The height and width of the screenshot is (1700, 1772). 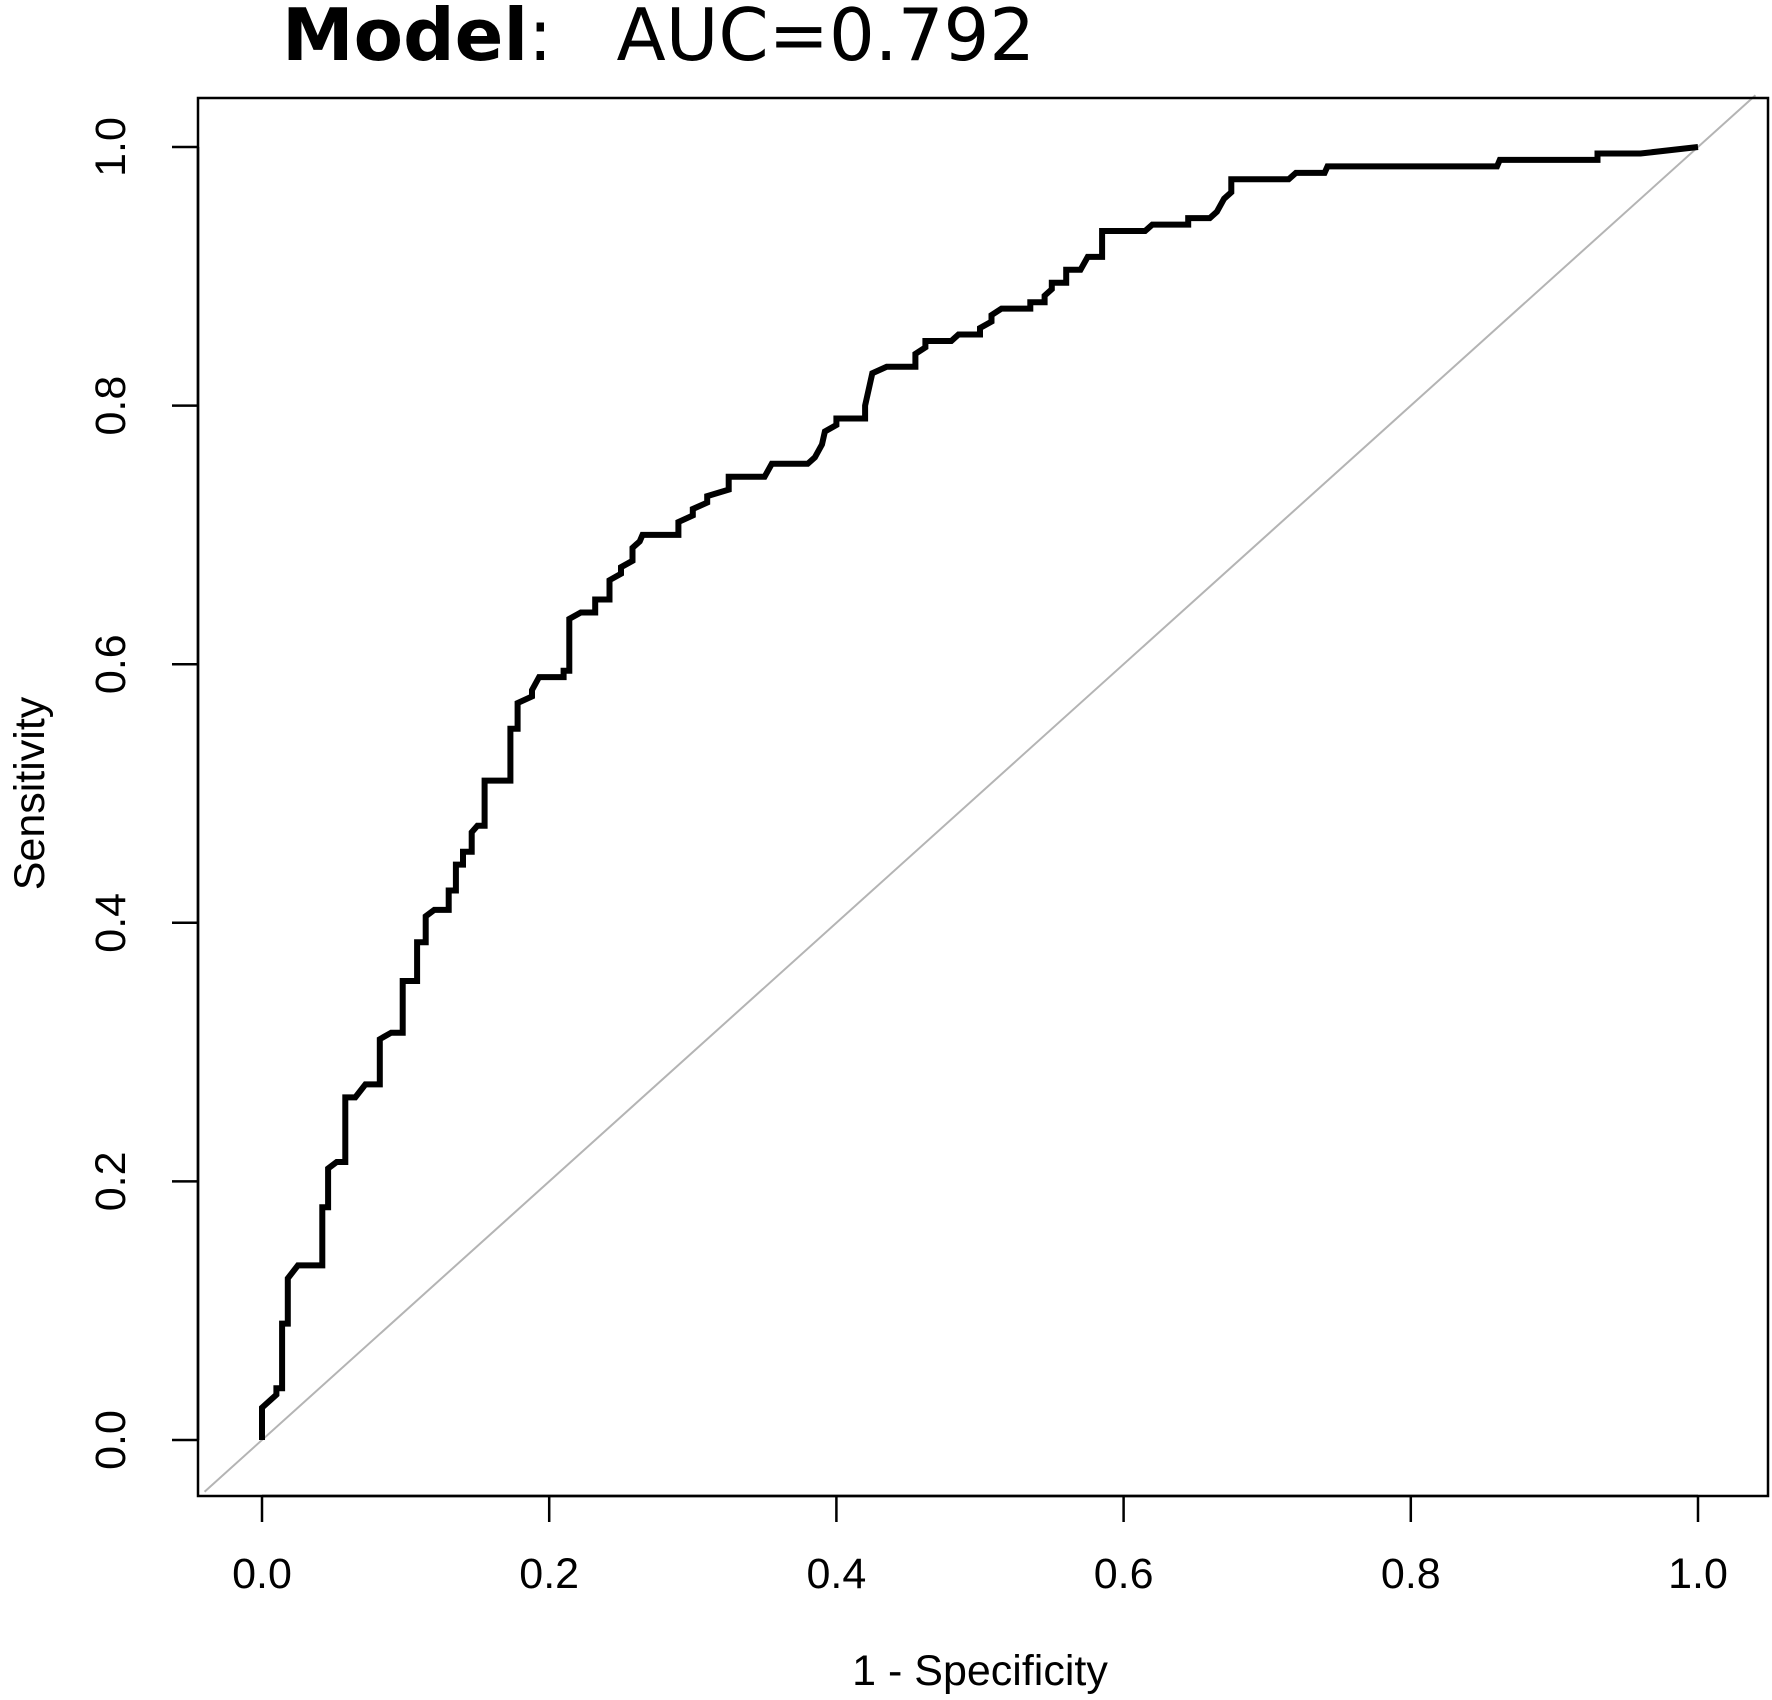 What do you see at coordinates (980, 1671) in the screenshot?
I see `x-axis-label: 1 - Specificity` at bounding box center [980, 1671].